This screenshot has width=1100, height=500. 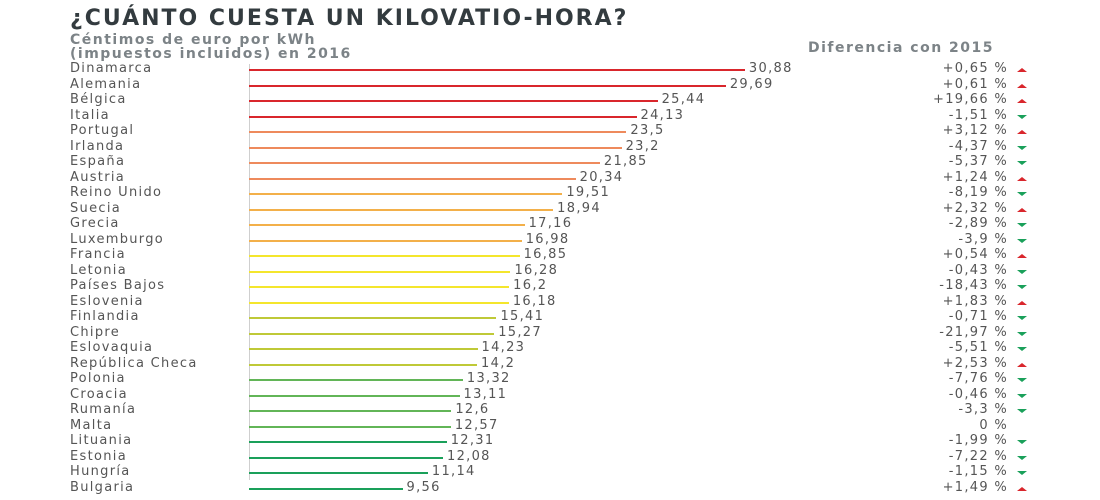 What do you see at coordinates (993, 425) in the screenshot?
I see `diff-label: 0 %` at bounding box center [993, 425].